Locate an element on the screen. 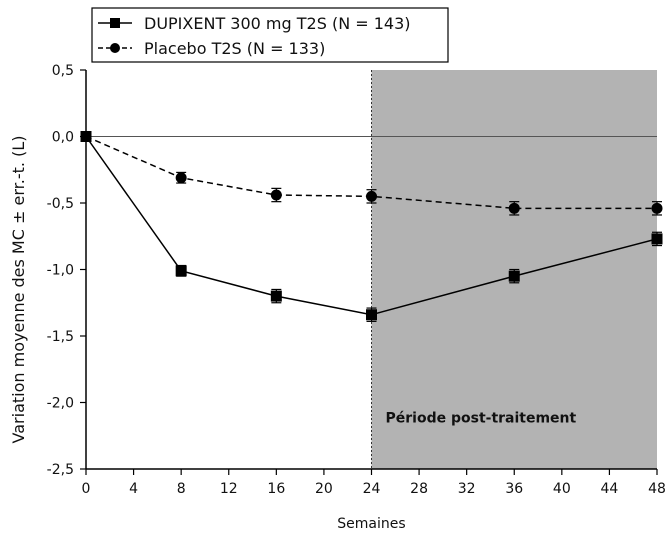 This screenshot has width=669, height=538. series-placebo is located at coordinates (371, 173).